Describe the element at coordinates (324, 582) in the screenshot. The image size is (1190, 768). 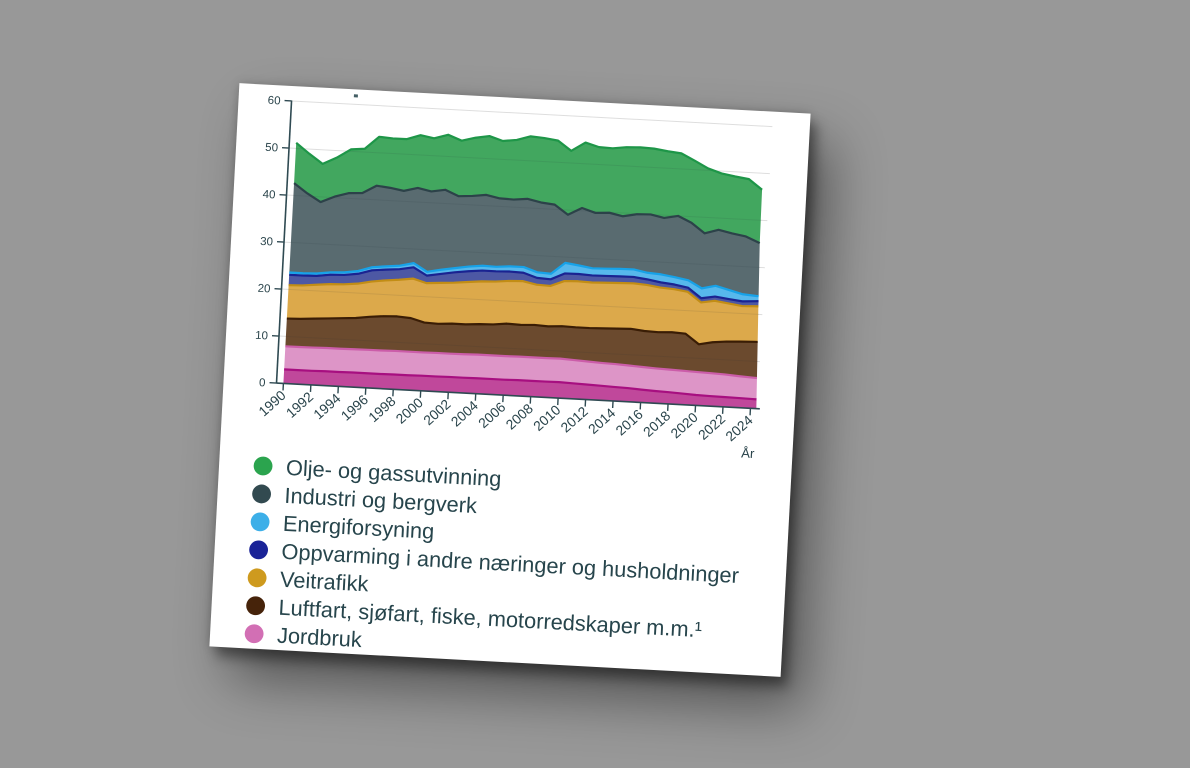
I see `svg-text: Veitrafikk` at that location.